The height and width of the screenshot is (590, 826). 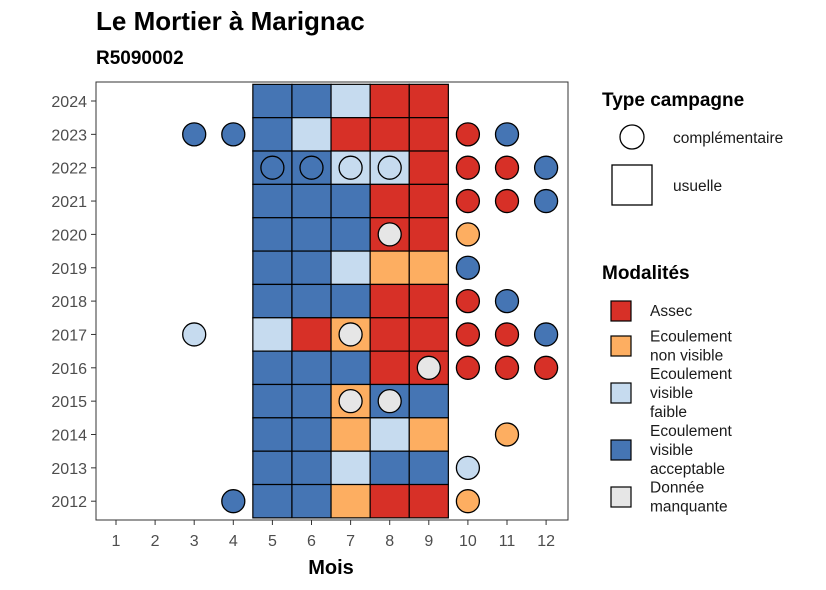 What do you see at coordinates (69, 369) in the screenshot?
I see `y-tick-label: 2016` at bounding box center [69, 369].